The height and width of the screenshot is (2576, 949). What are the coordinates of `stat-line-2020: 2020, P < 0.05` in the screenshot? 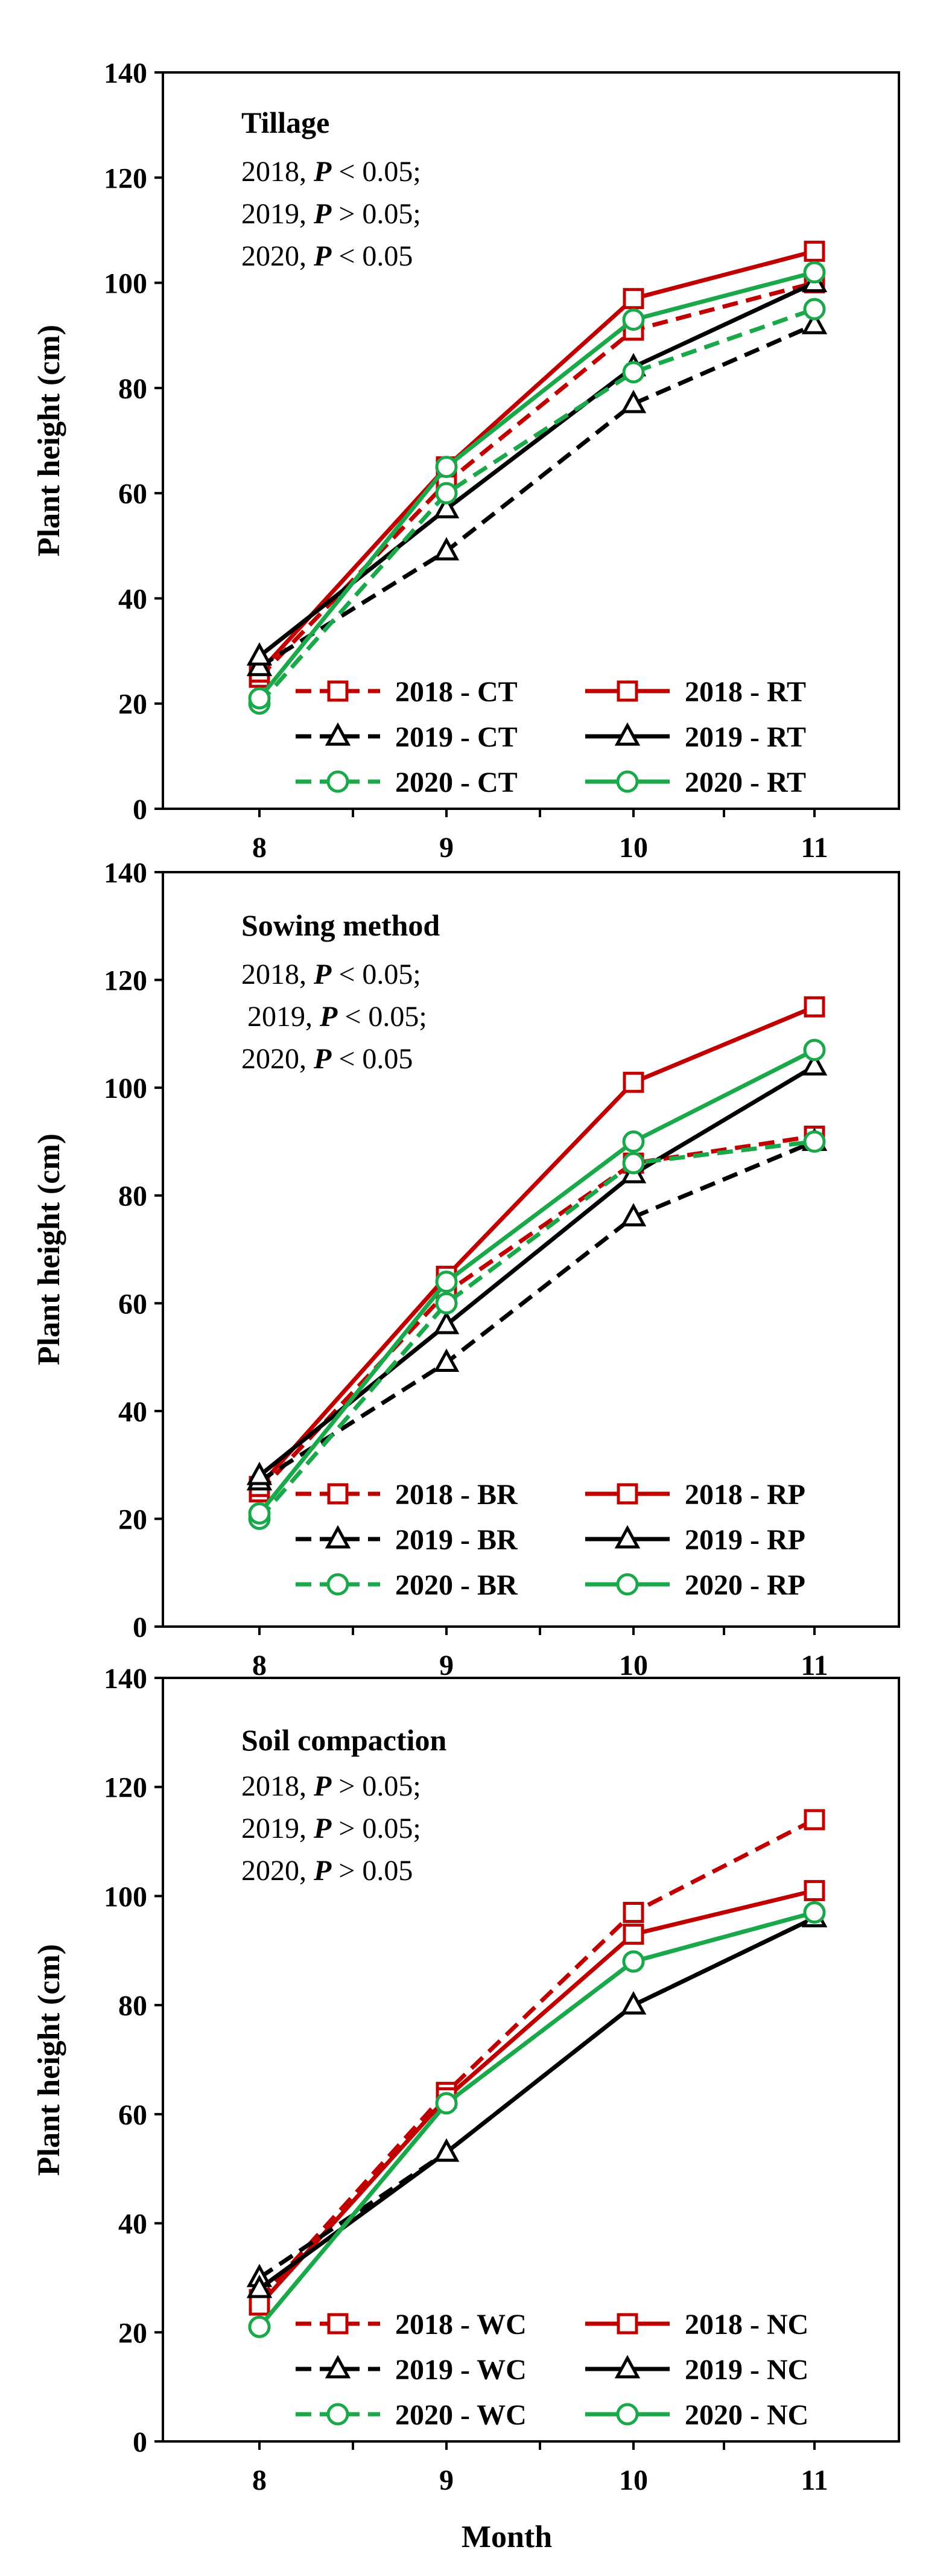 It's located at (327, 1059).